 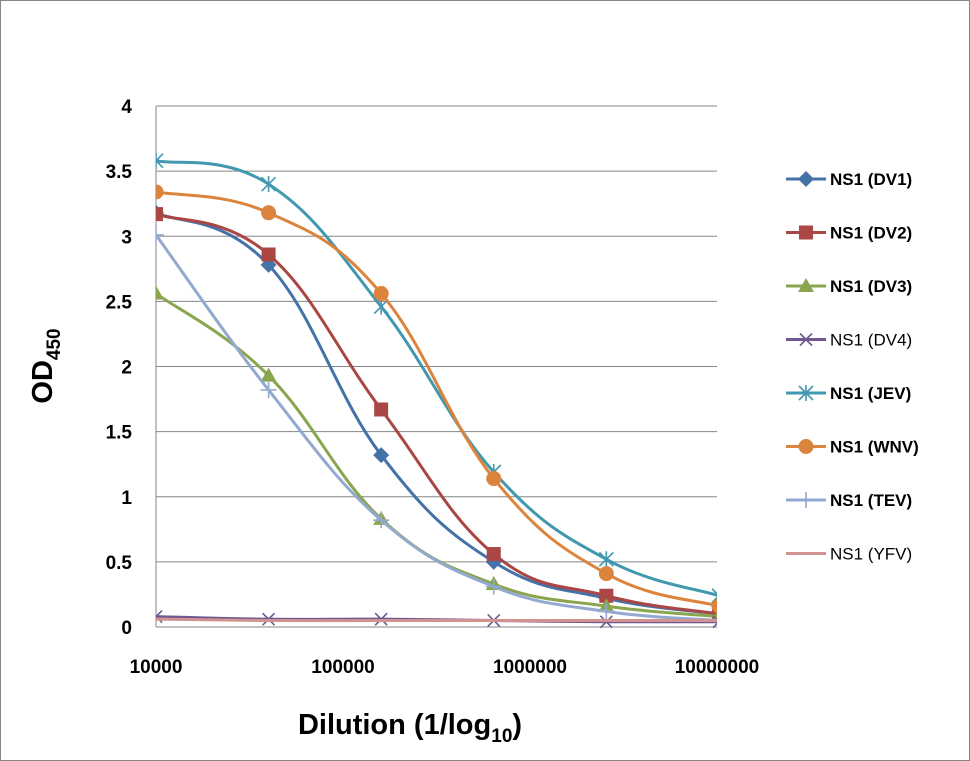 What do you see at coordinates (119, 563) in the screenshot?
I see `y-tick-label: 0.5` at bounding box center [119, 563].